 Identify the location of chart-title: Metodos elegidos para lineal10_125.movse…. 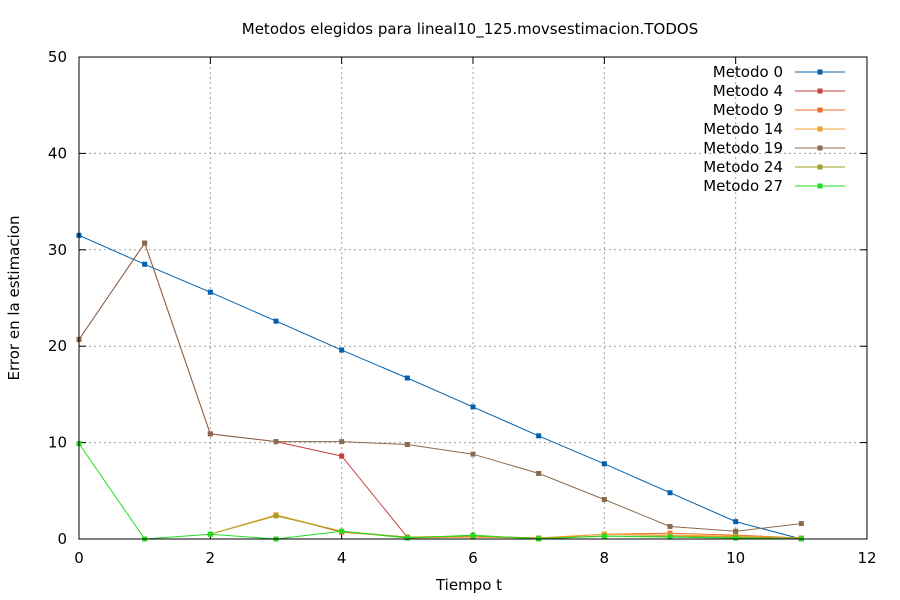
(470, 29).